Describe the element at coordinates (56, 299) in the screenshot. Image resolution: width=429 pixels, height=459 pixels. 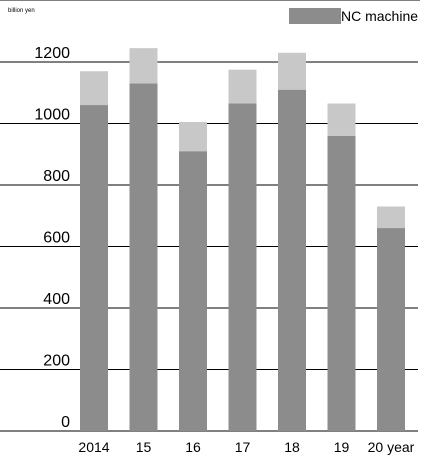
I see `y-tick-label: 400` at that location.